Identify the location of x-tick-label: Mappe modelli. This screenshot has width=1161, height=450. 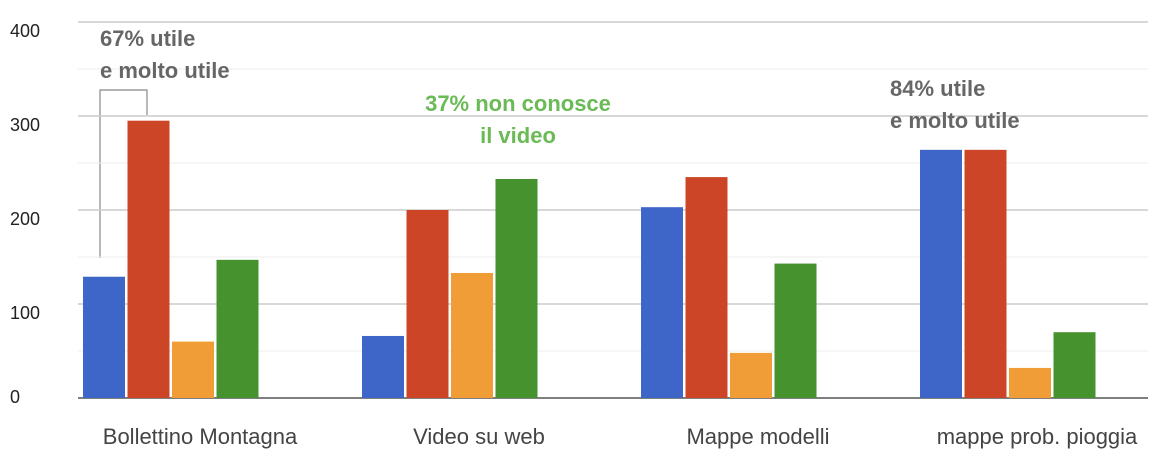
(757, 436).